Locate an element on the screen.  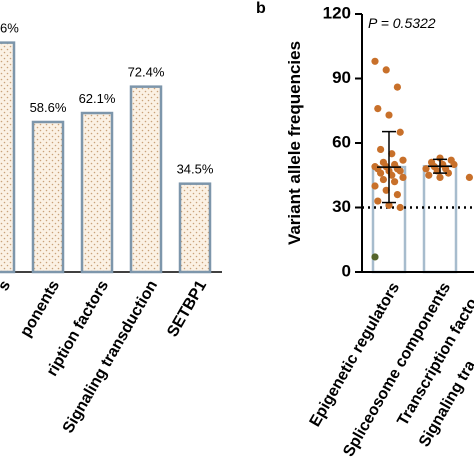
y-tick-label: 60 is located at coordinates (341, 141).